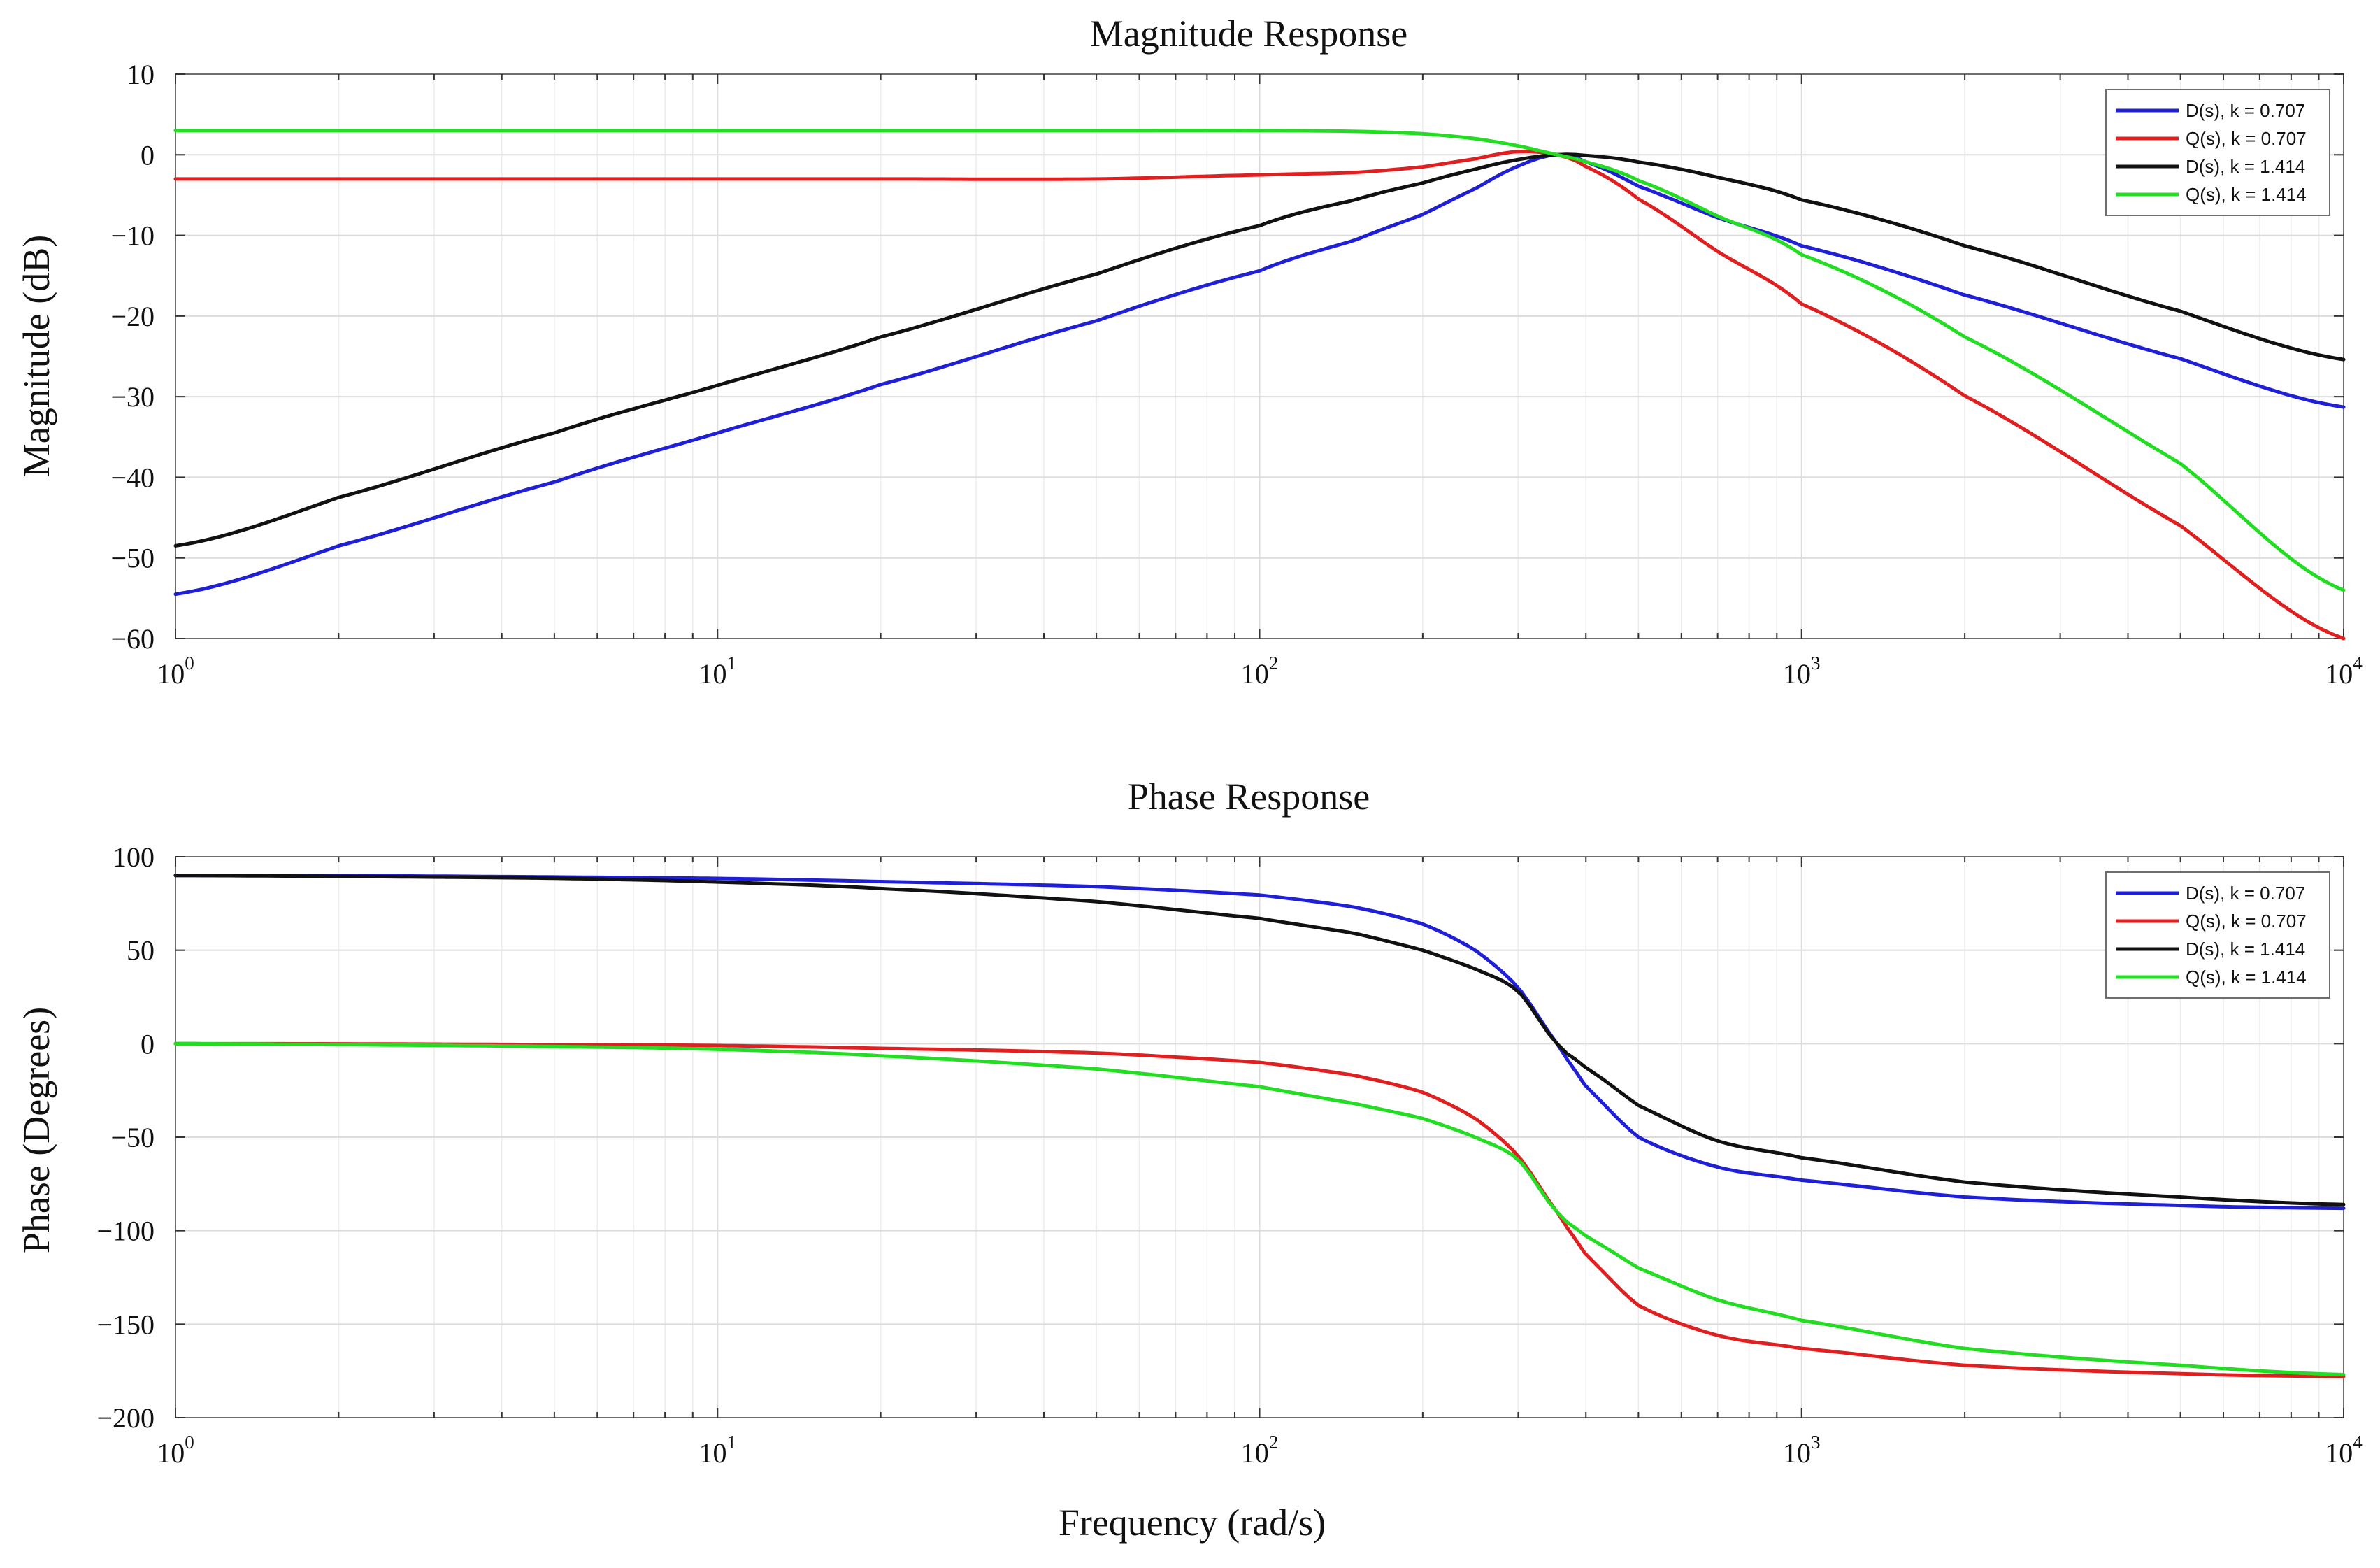 This screenshot has width=2380, height=1568. What do you see at coordinates (132, 397) in the screenshot?
I see `y-tick-label: −30` at bounding box center [132, 397].